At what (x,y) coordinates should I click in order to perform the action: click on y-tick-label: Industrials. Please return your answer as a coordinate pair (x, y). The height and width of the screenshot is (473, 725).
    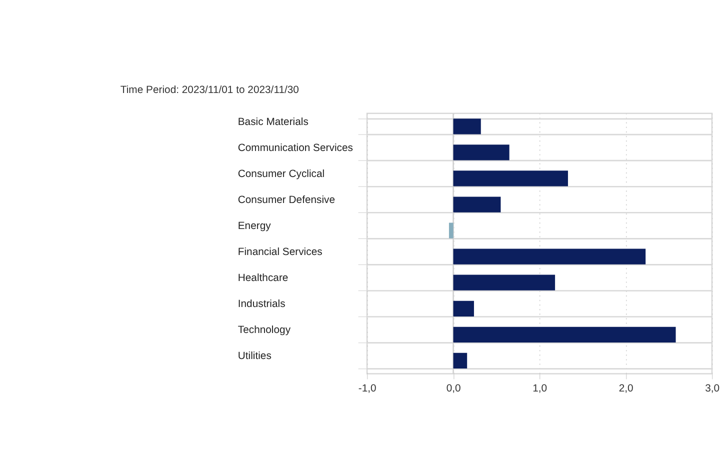
    Looking at the image, I should click on (262, 304).